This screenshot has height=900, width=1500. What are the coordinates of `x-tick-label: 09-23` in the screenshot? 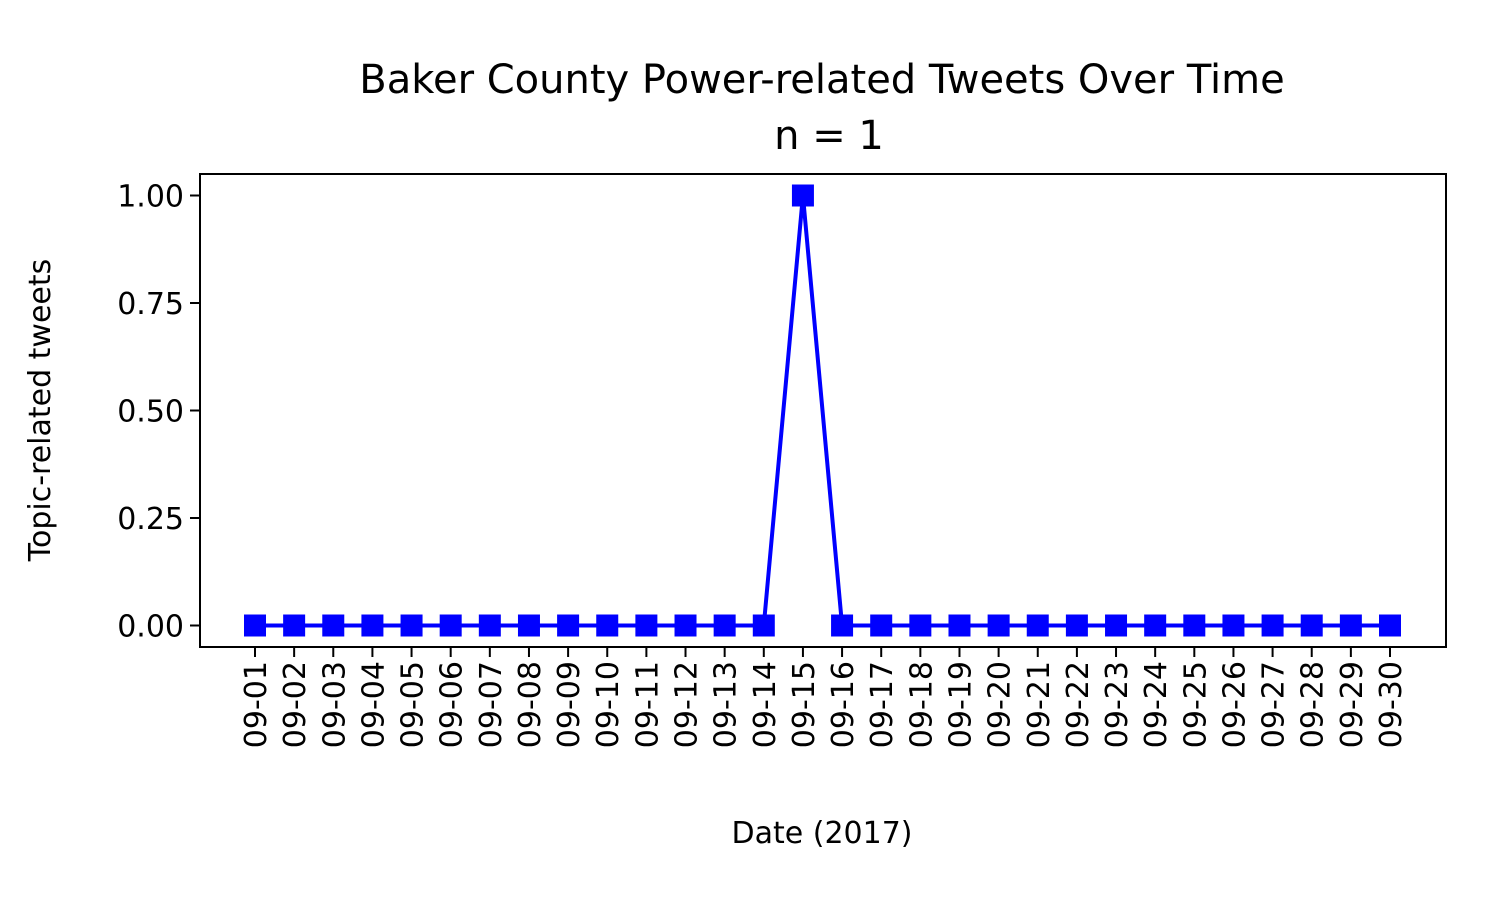 It's located at (1117, 704).